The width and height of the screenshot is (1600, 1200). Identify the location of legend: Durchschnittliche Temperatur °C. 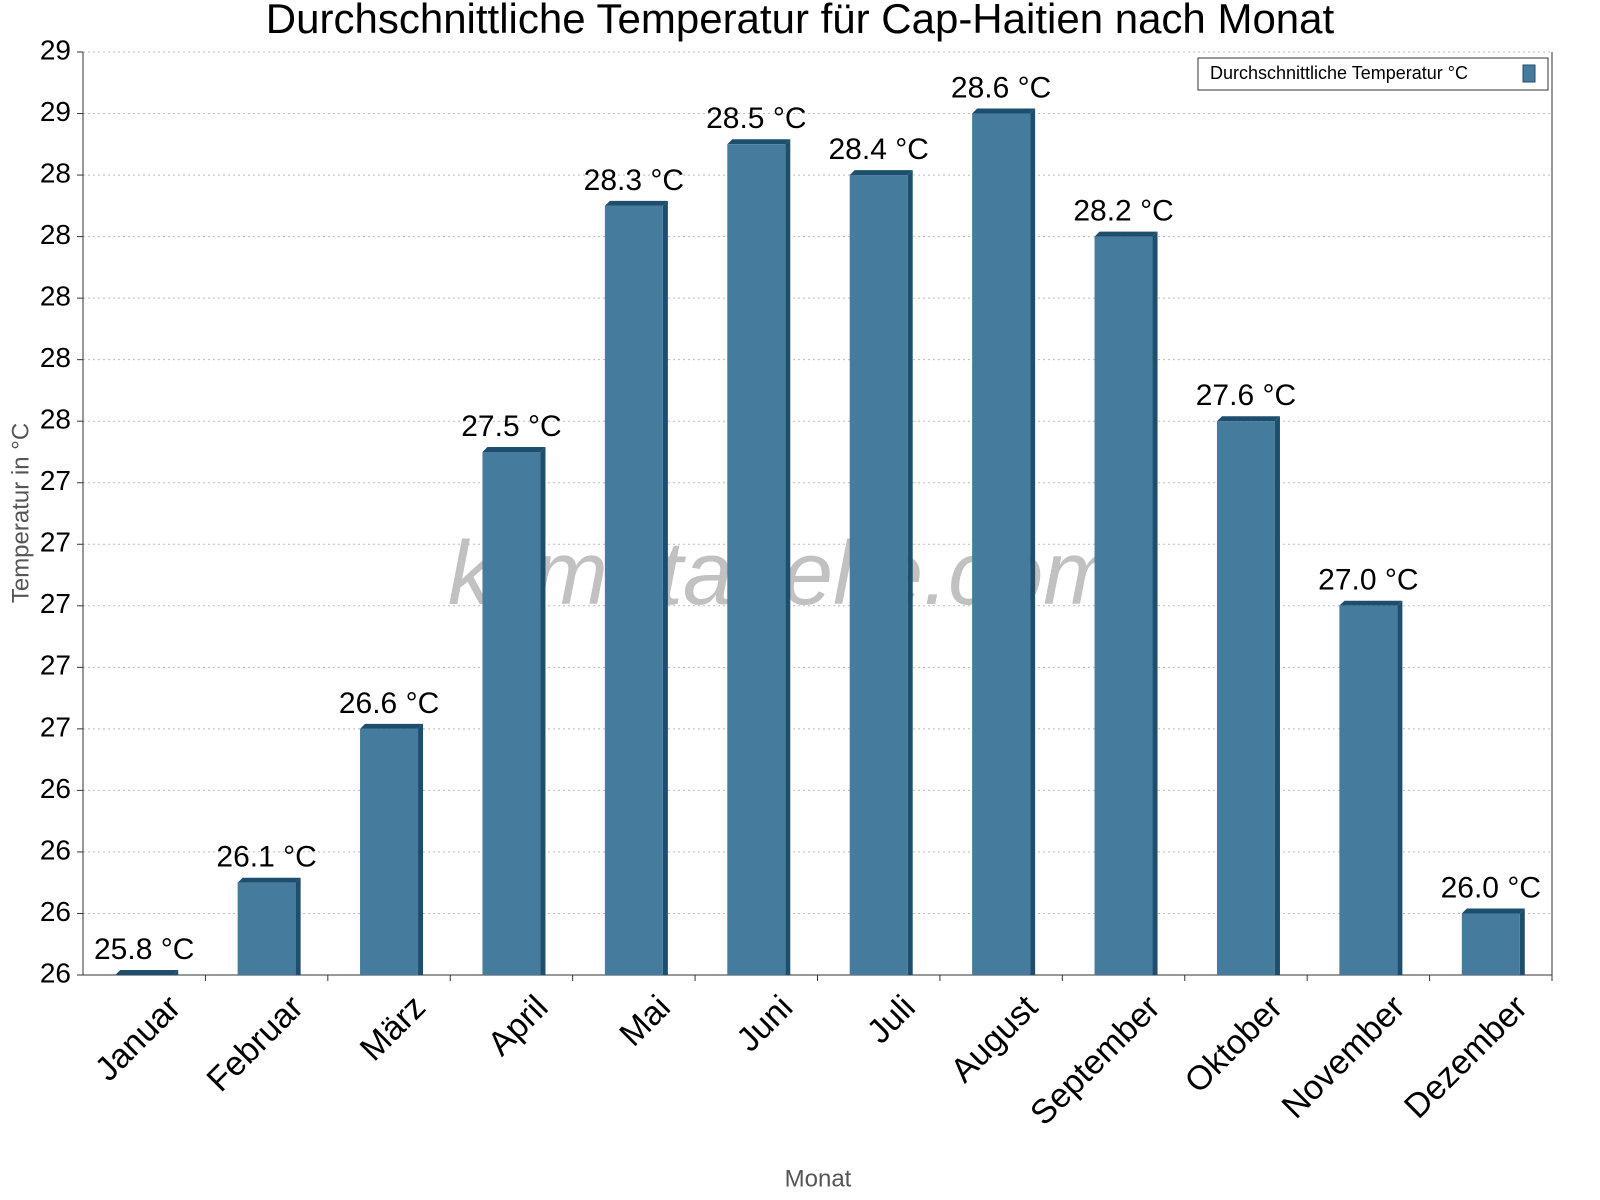
(1373, 74).